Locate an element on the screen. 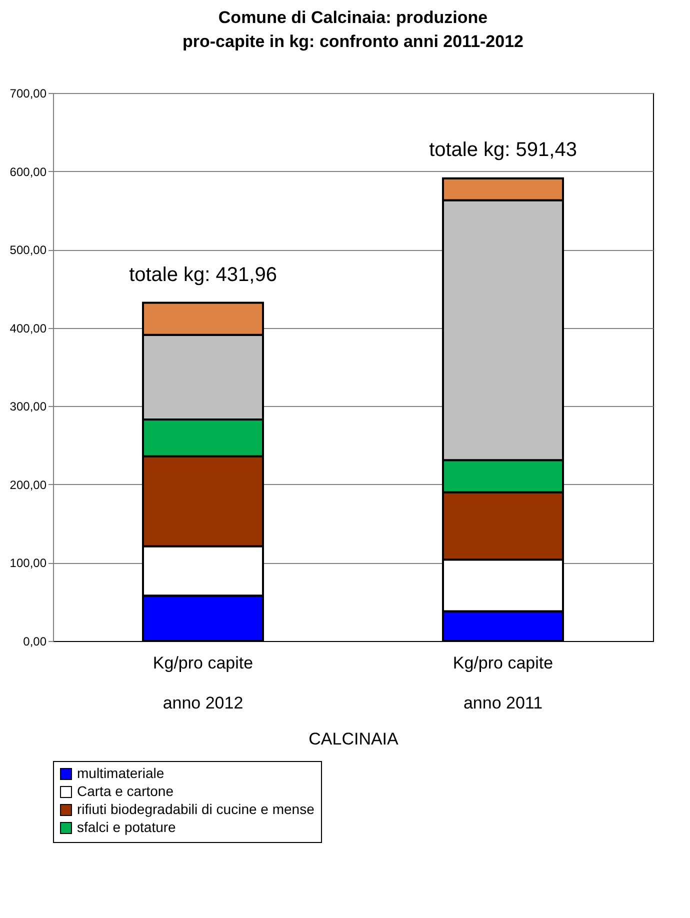 The width and height of the screenshot is (690, 918). annotation: totale kg: 591,43 is located at coordinates (503, 149).